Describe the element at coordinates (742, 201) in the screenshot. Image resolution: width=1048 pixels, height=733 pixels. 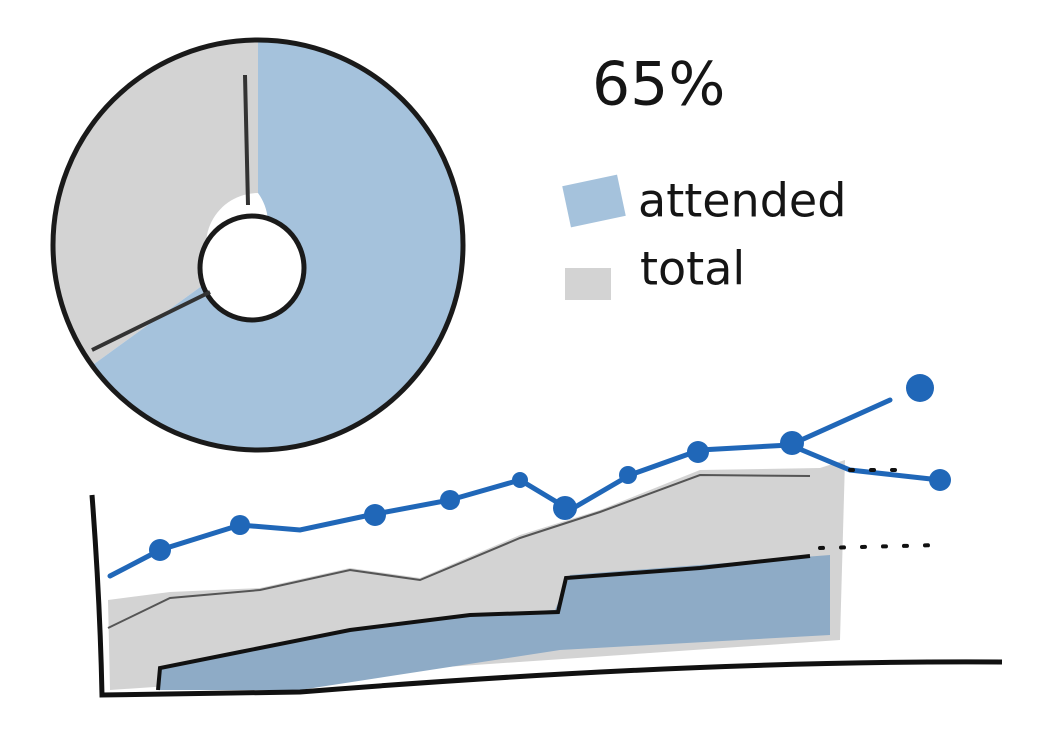
I see `legend-label: attended` at that location.